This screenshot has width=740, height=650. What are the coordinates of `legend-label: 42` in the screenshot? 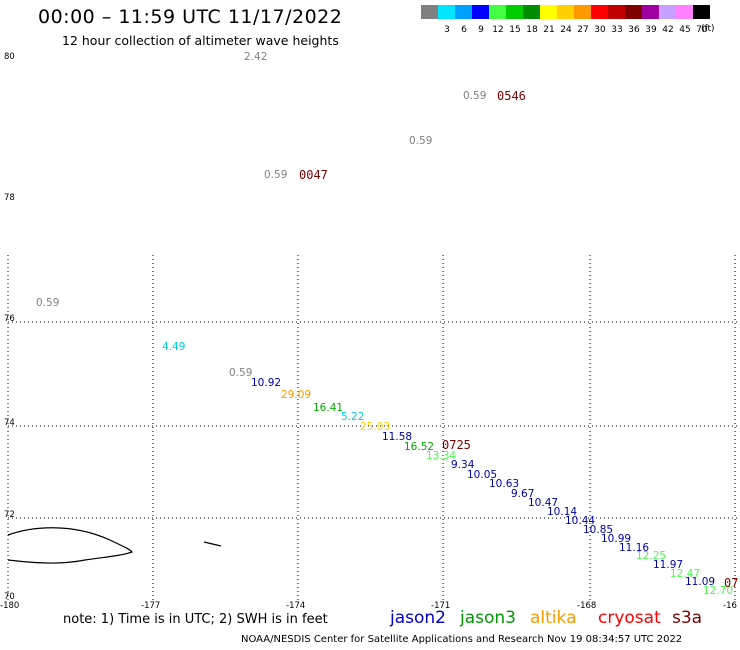 It's located at (668, 30).